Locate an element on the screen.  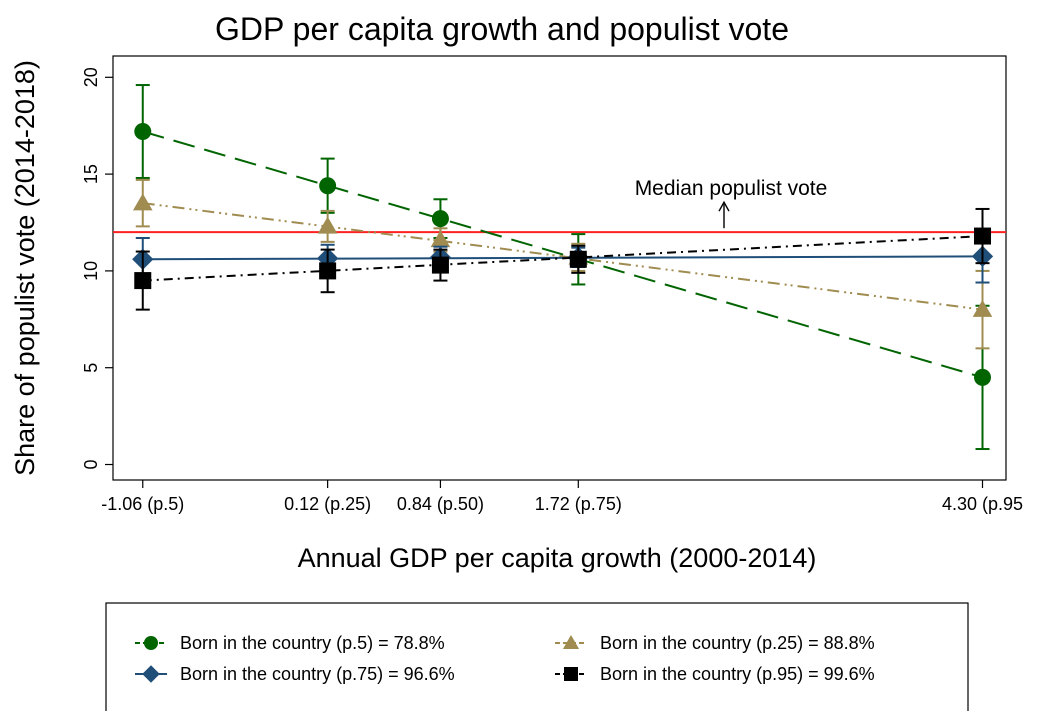
legend-item-4: Born in the country (p.95) = 99.6% is located at coordinates (715, 674).